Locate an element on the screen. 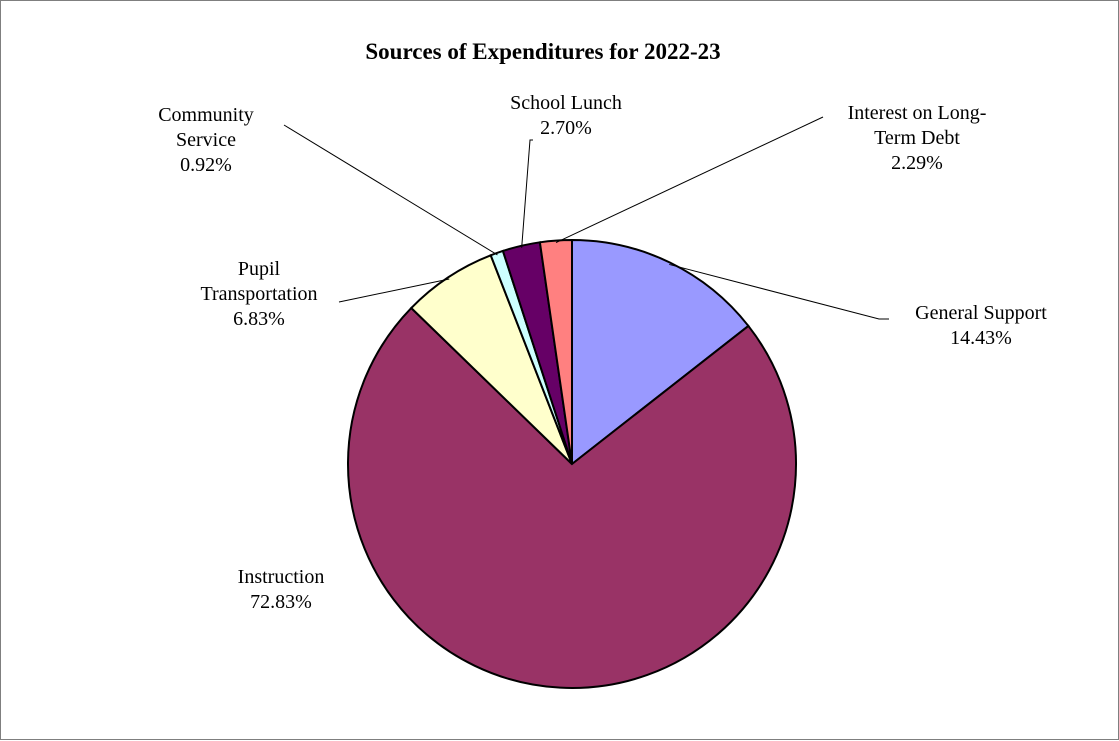  slice-name: General Support is located at coordinates (981, 313).